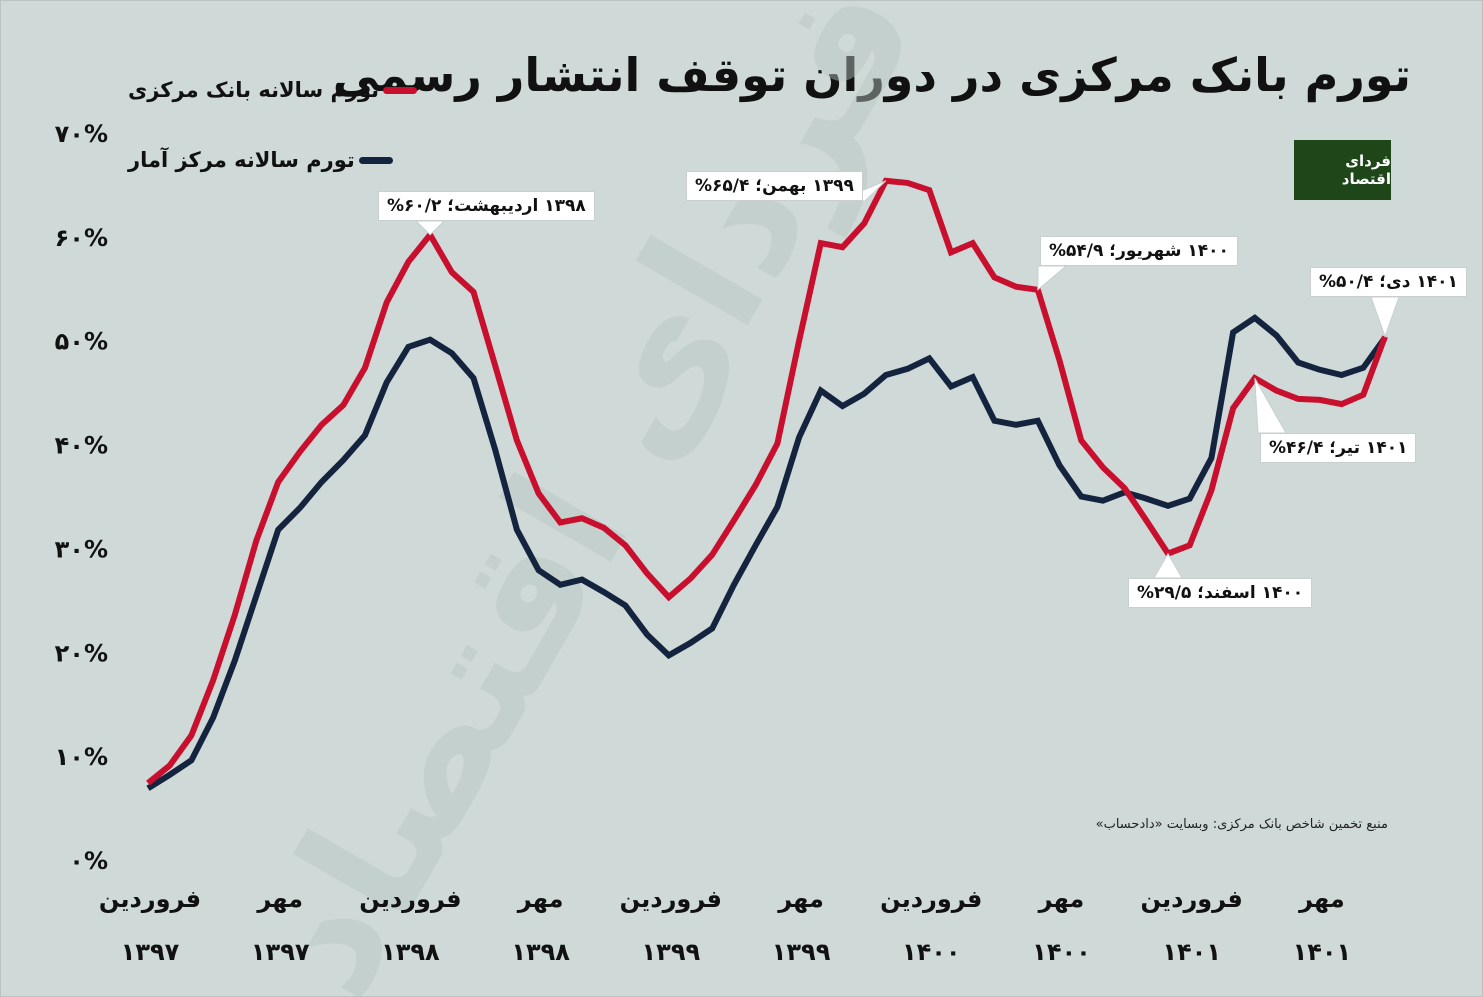 This screenshot has height=997, width=1483. I want to click on y-tick-label: ۴۰%, so click(81, 446).